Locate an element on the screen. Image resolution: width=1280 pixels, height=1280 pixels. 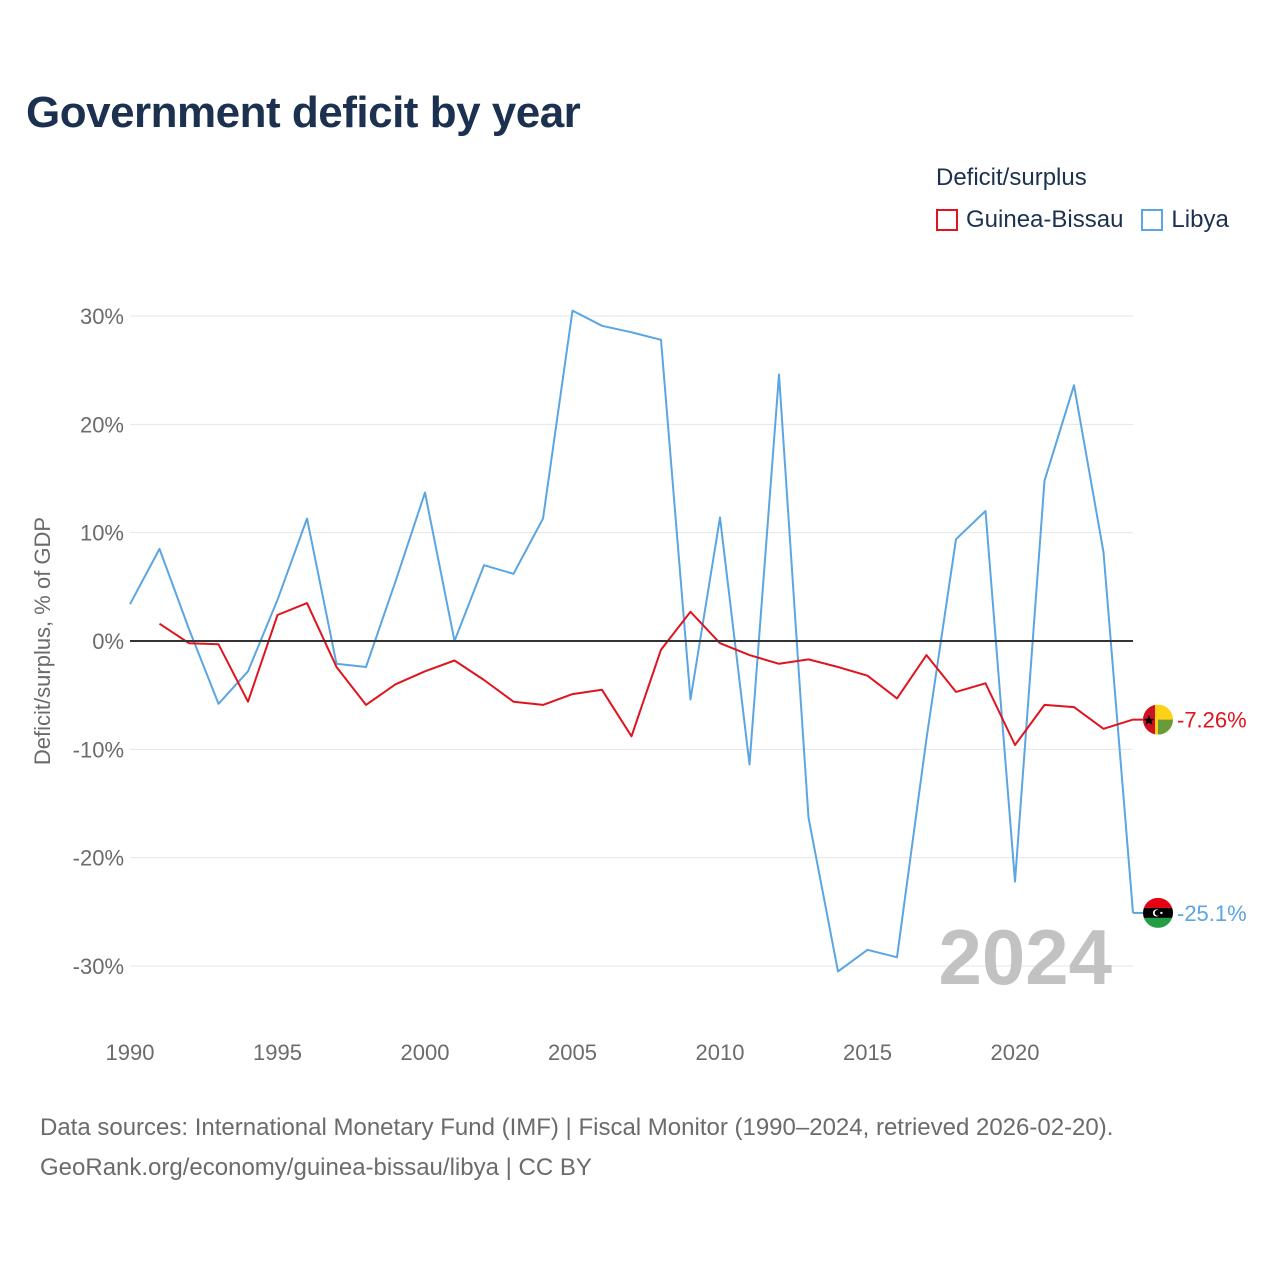
end-value-label-guinea-bissau: -7.26% is located at coordinates (1212, 720).